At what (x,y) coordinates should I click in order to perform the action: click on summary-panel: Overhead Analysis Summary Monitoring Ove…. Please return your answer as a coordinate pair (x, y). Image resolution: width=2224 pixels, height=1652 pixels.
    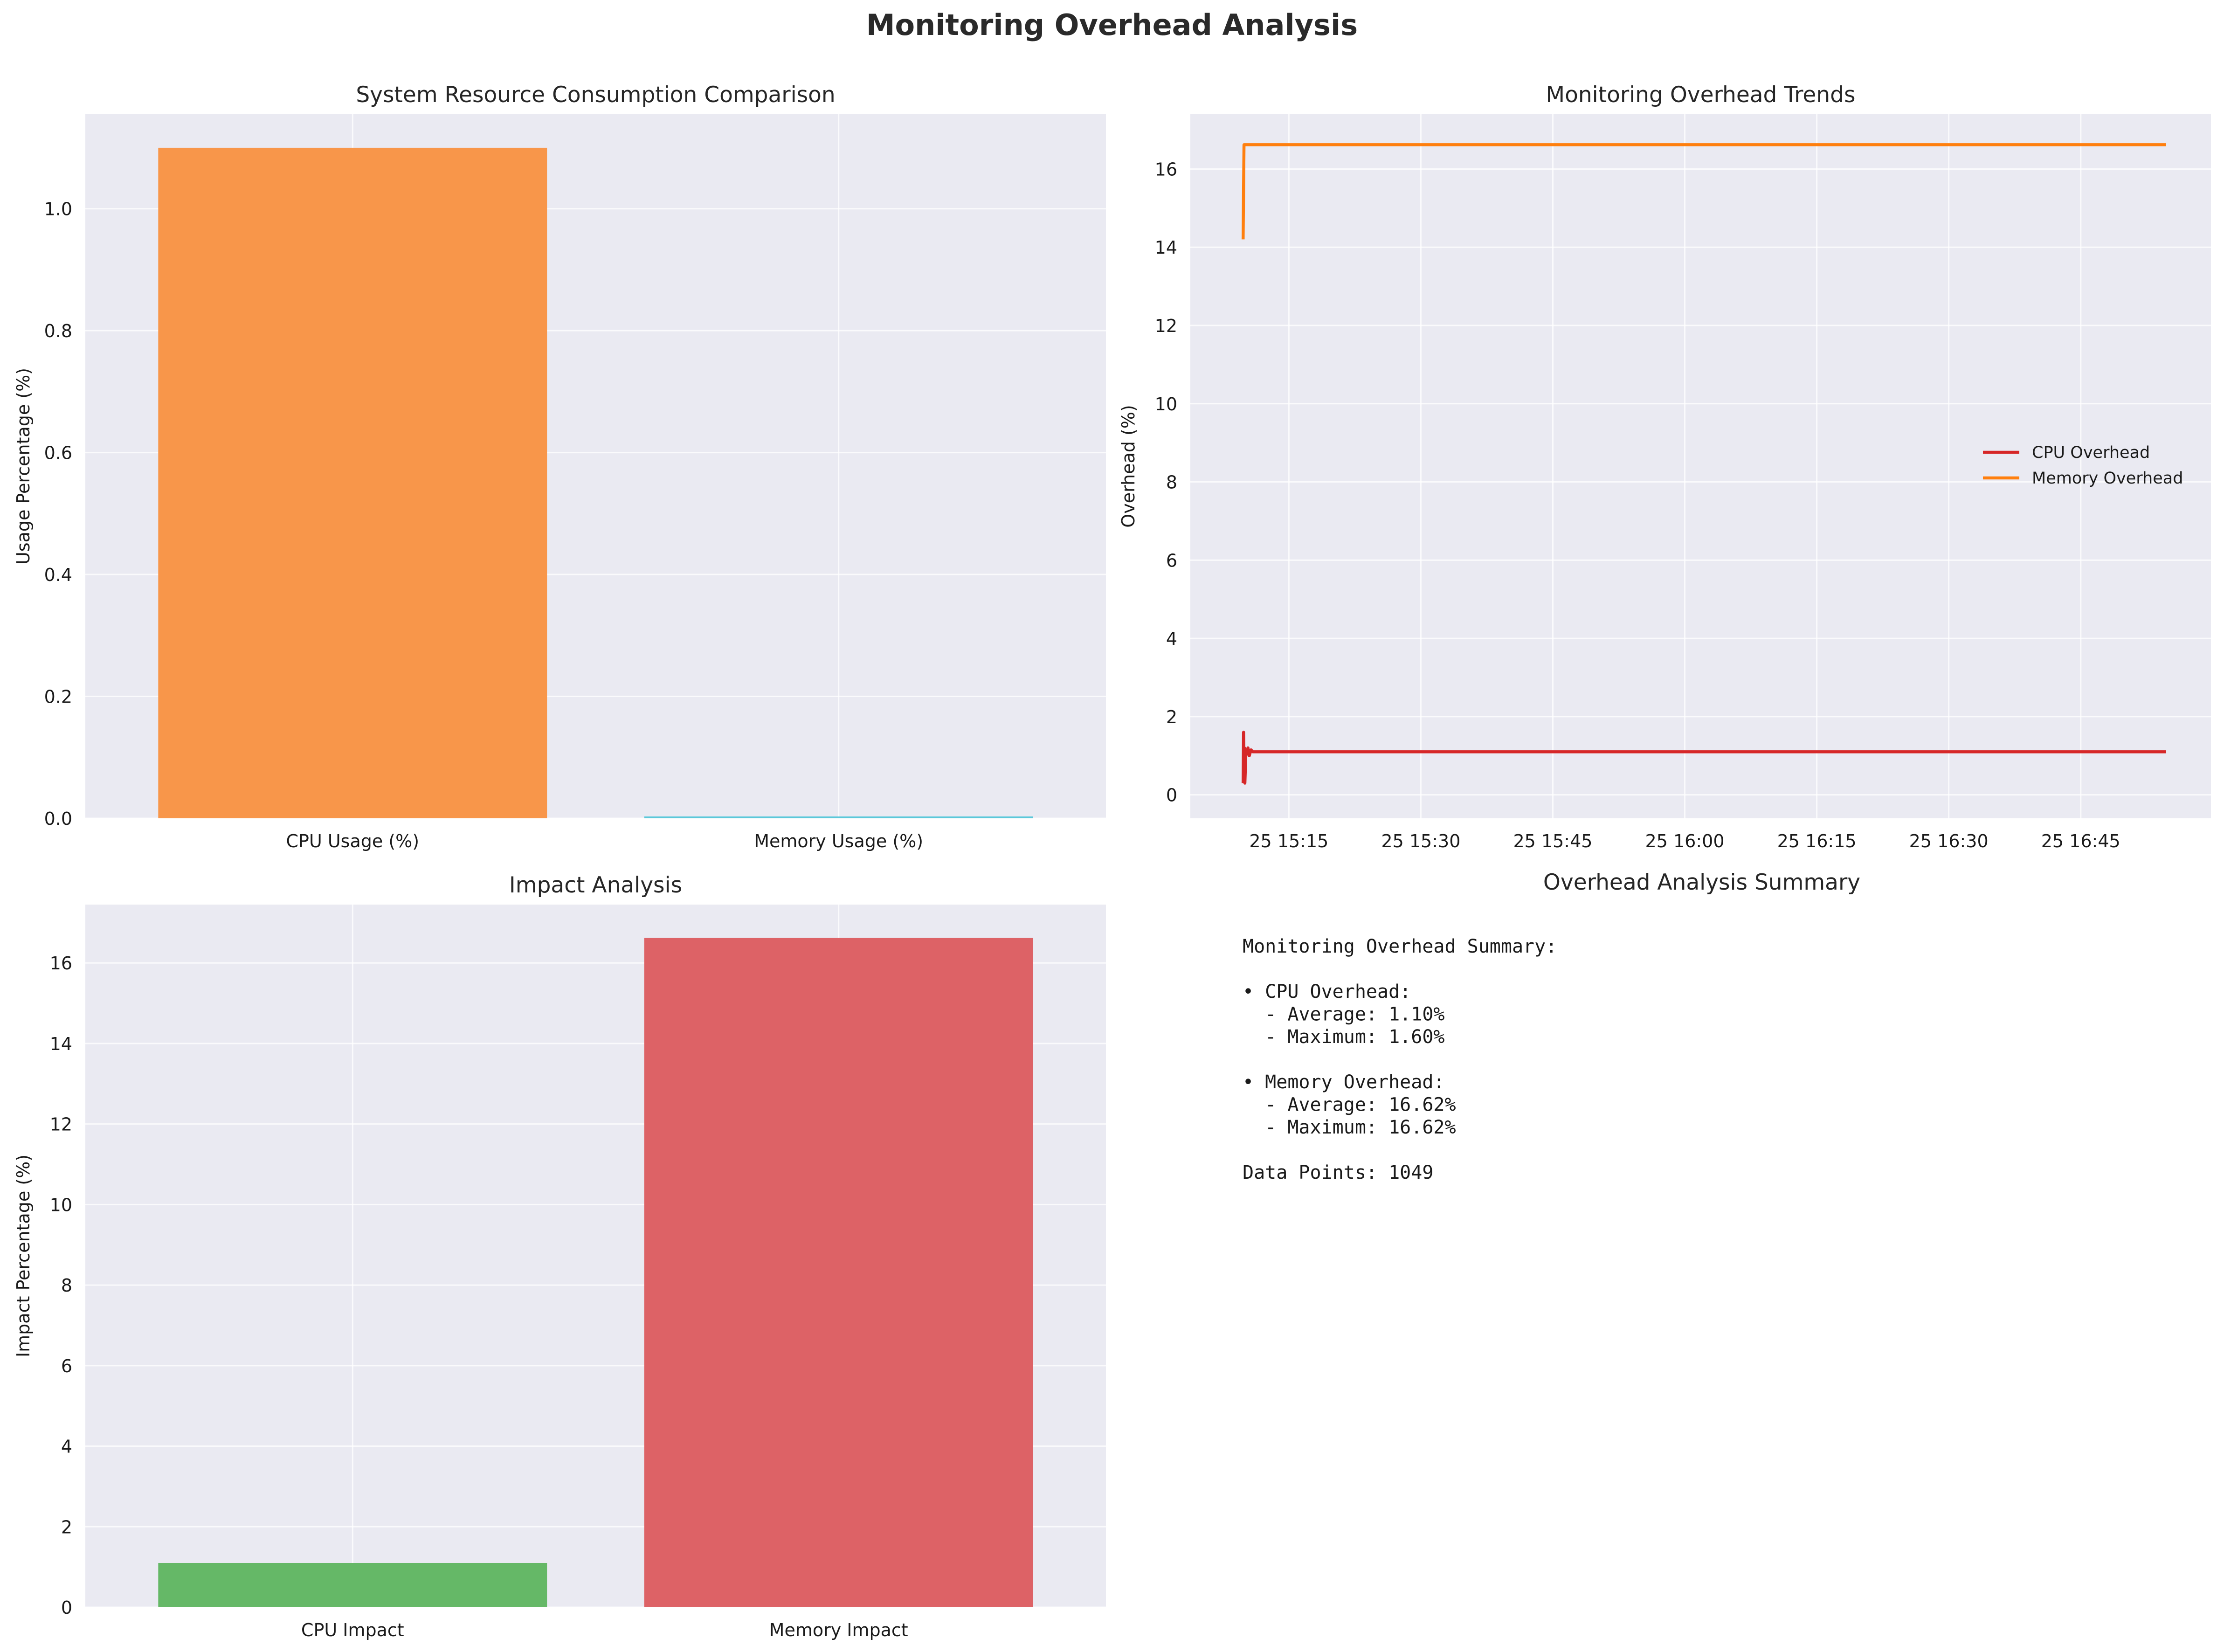
    Looking at the image, I should click on (1551, 1026).